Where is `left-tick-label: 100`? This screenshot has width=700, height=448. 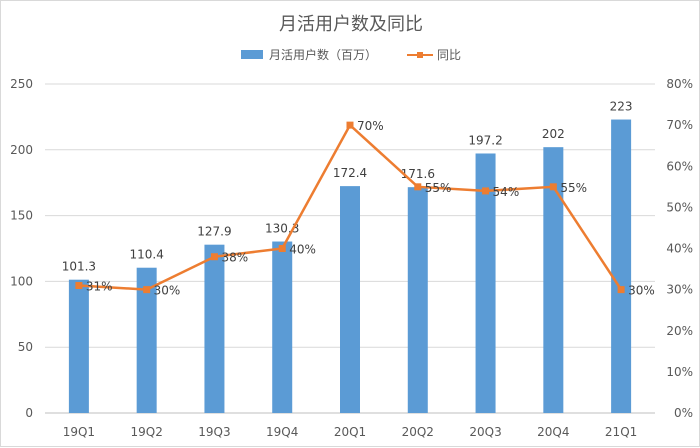
left-tick-label: 100 is located at coordinates (21, 281).